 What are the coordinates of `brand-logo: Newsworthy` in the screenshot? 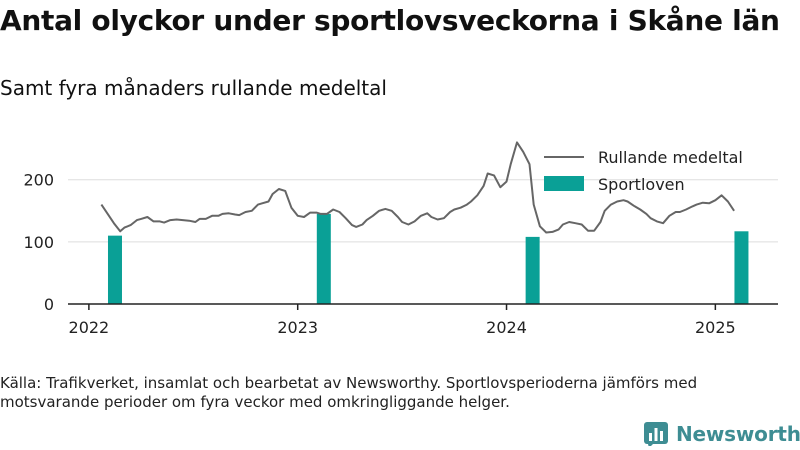 It's located at (722, 434).